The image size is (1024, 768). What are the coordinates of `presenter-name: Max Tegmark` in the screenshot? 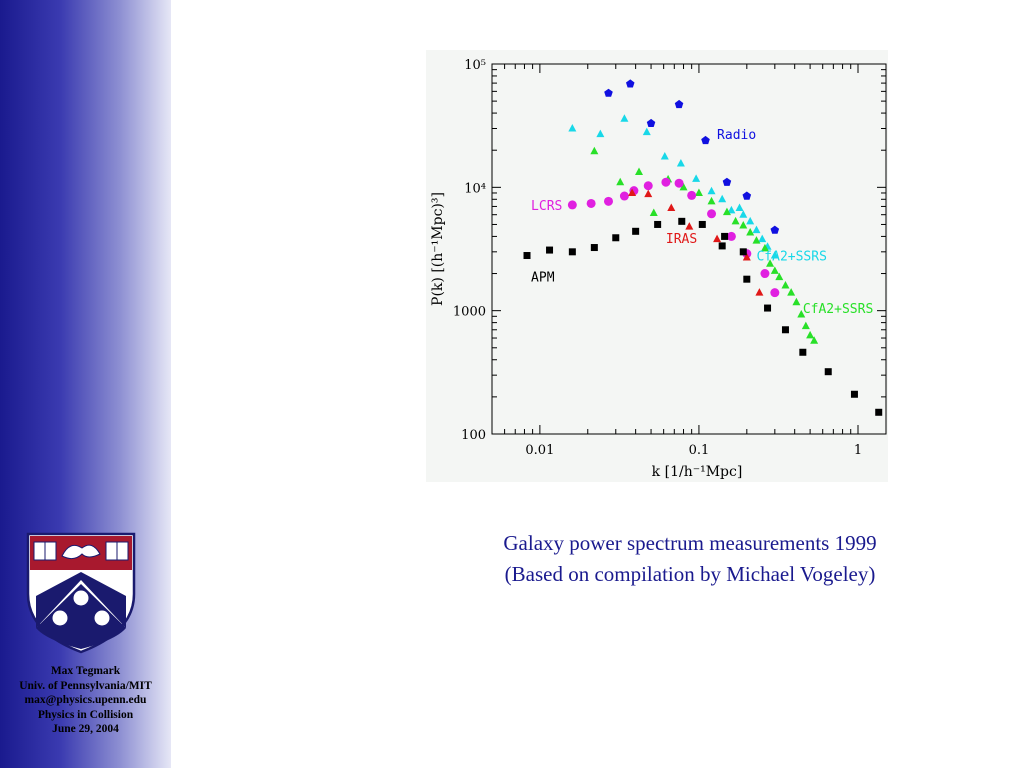 It's located at (85, 671).